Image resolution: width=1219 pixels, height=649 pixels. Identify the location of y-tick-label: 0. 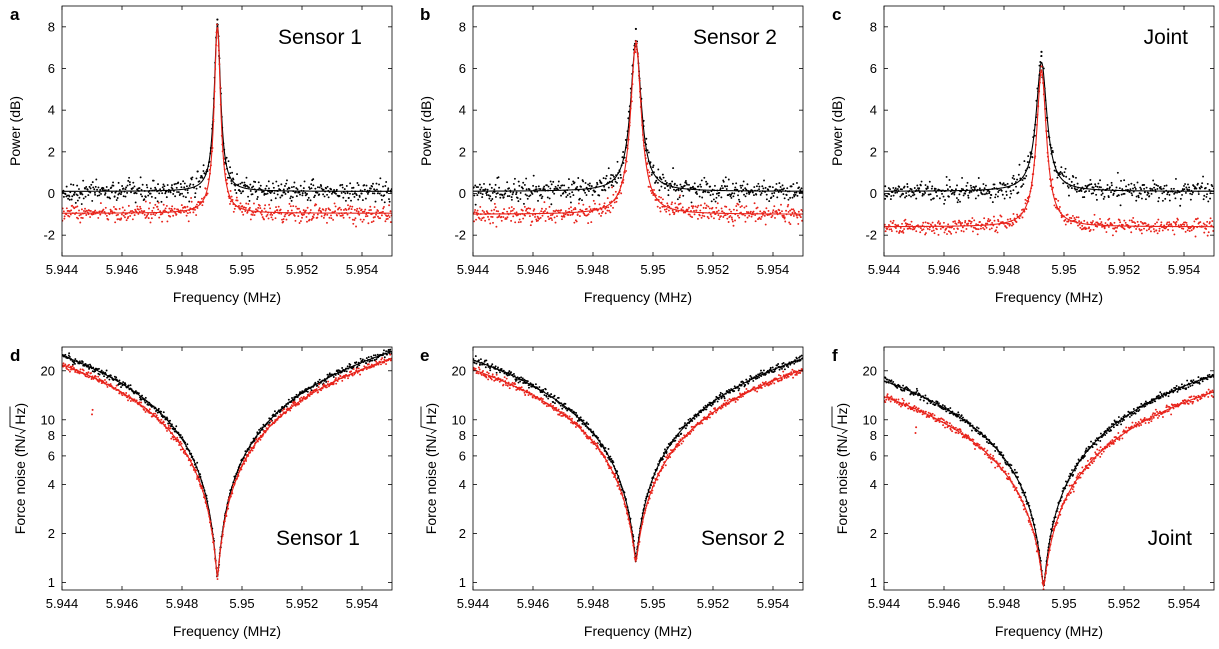
(873, 193).